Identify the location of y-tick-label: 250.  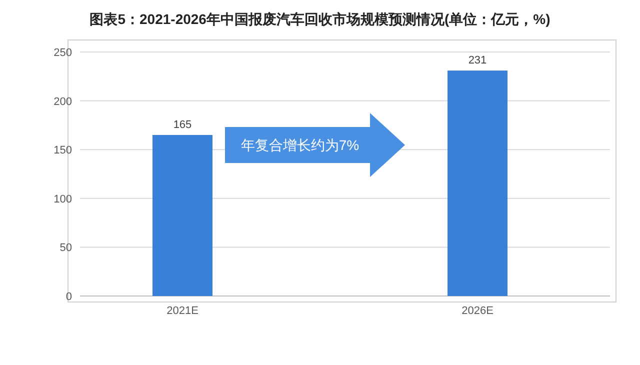
(63, 53).